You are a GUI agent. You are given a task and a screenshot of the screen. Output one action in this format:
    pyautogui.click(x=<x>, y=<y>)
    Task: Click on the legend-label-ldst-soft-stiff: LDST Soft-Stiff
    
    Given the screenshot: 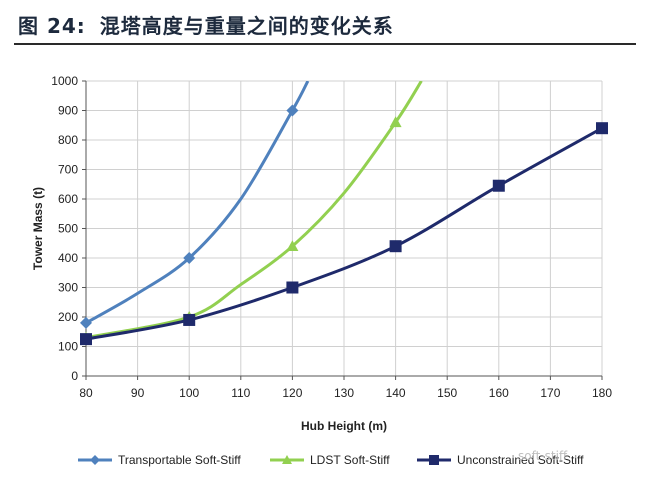 What is the action you would take?
    pyautogui.click(x=350, y=460)
    